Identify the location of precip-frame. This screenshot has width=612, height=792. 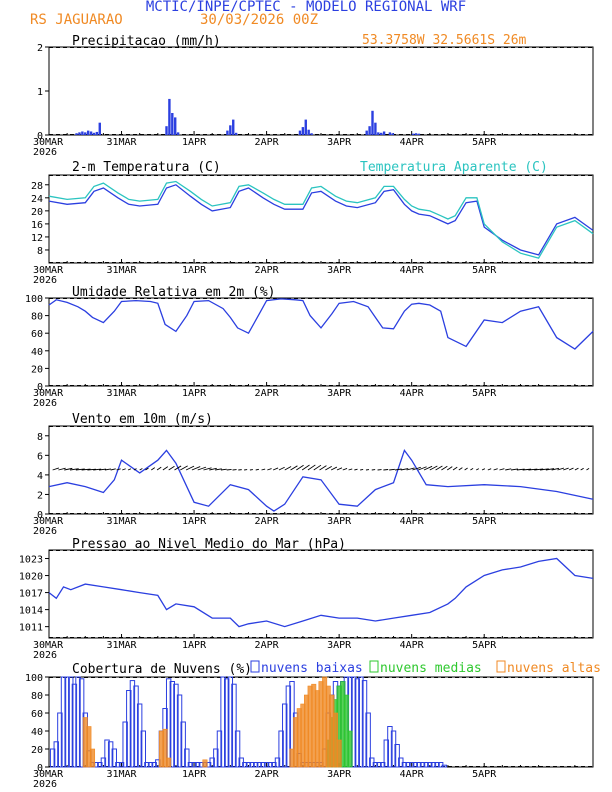
(321, 91).